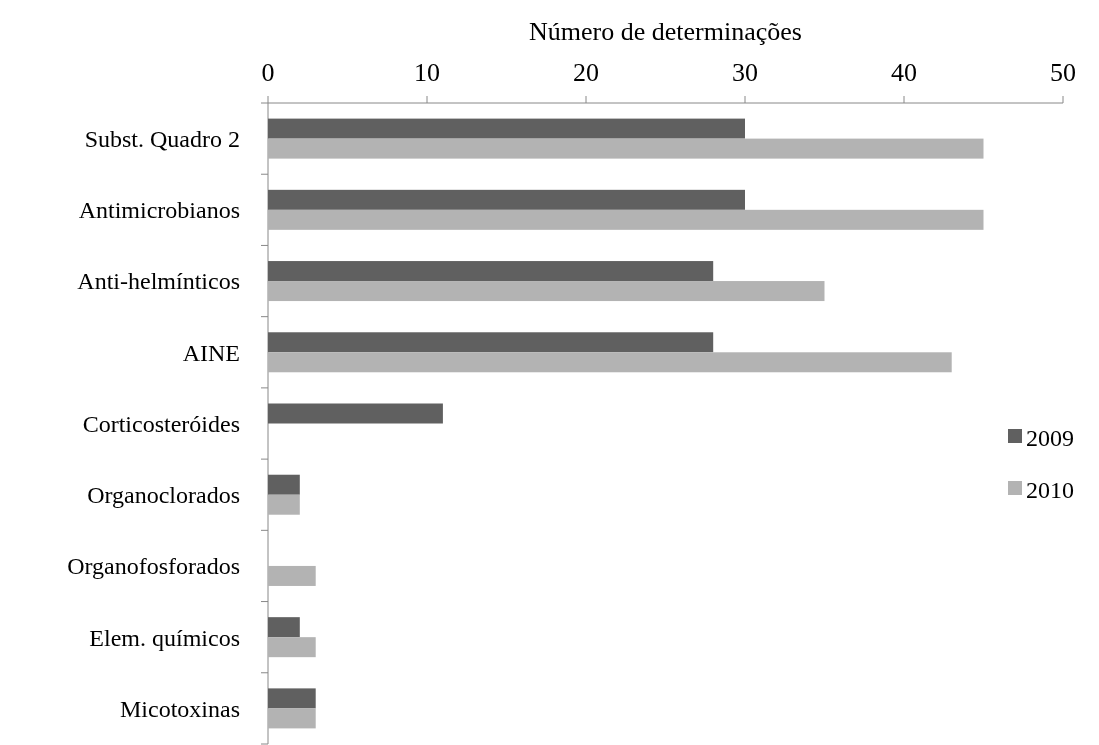 The height and width of the screenshot is (745, 1099). I want to click on y-tick-label: Anti-helmínticos, so click(158, 281).